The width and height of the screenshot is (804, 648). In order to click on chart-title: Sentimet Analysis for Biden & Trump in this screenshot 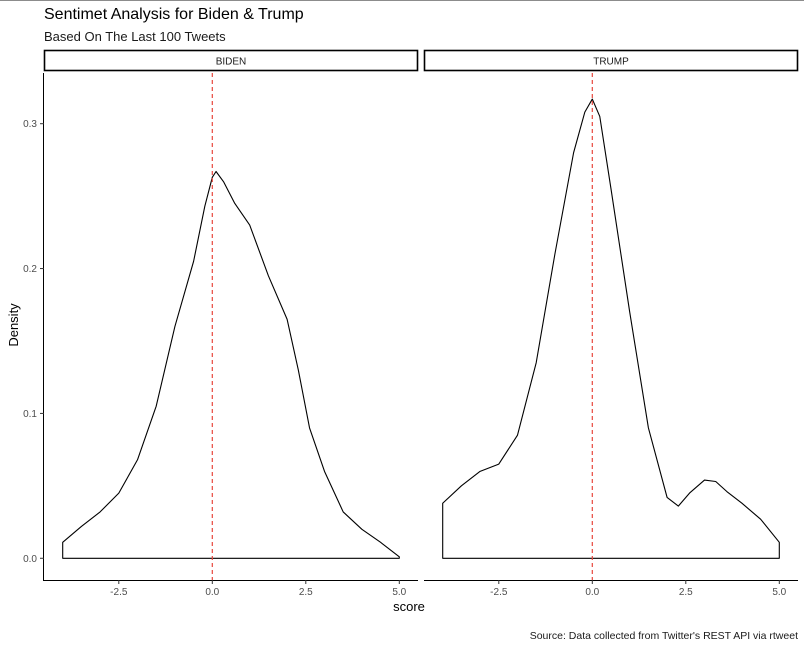, I will do `click(174, 14)`.